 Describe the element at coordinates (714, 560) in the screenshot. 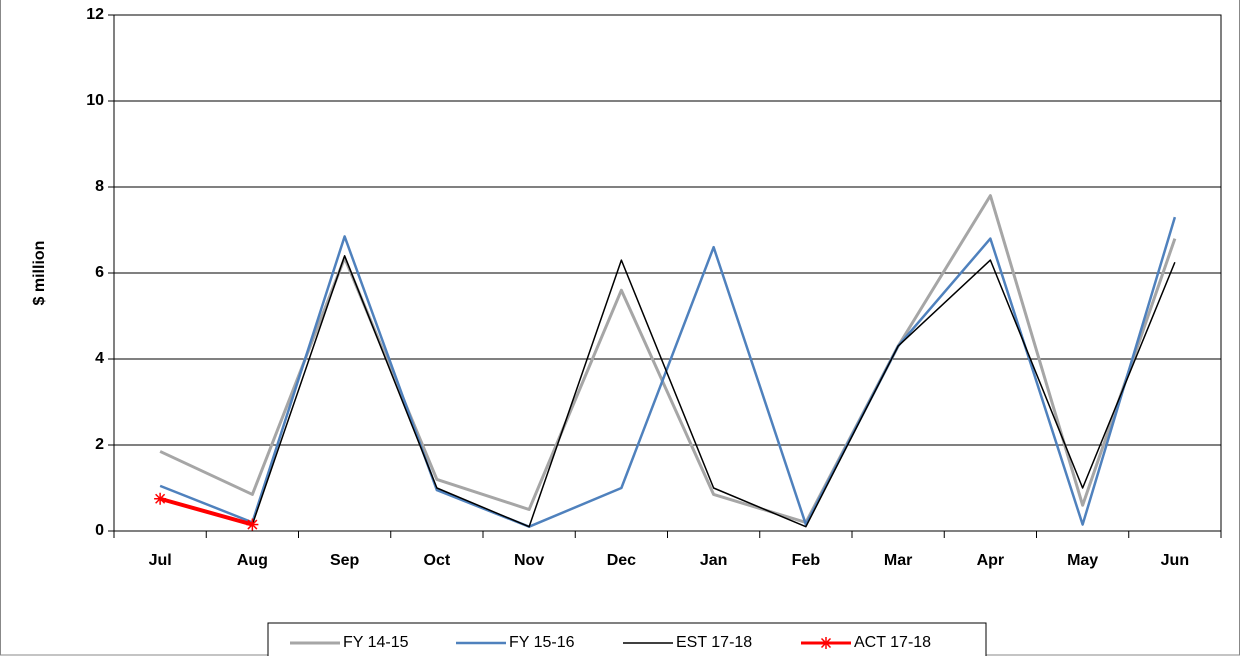

I see `x-tick-label: Jan` at that location.